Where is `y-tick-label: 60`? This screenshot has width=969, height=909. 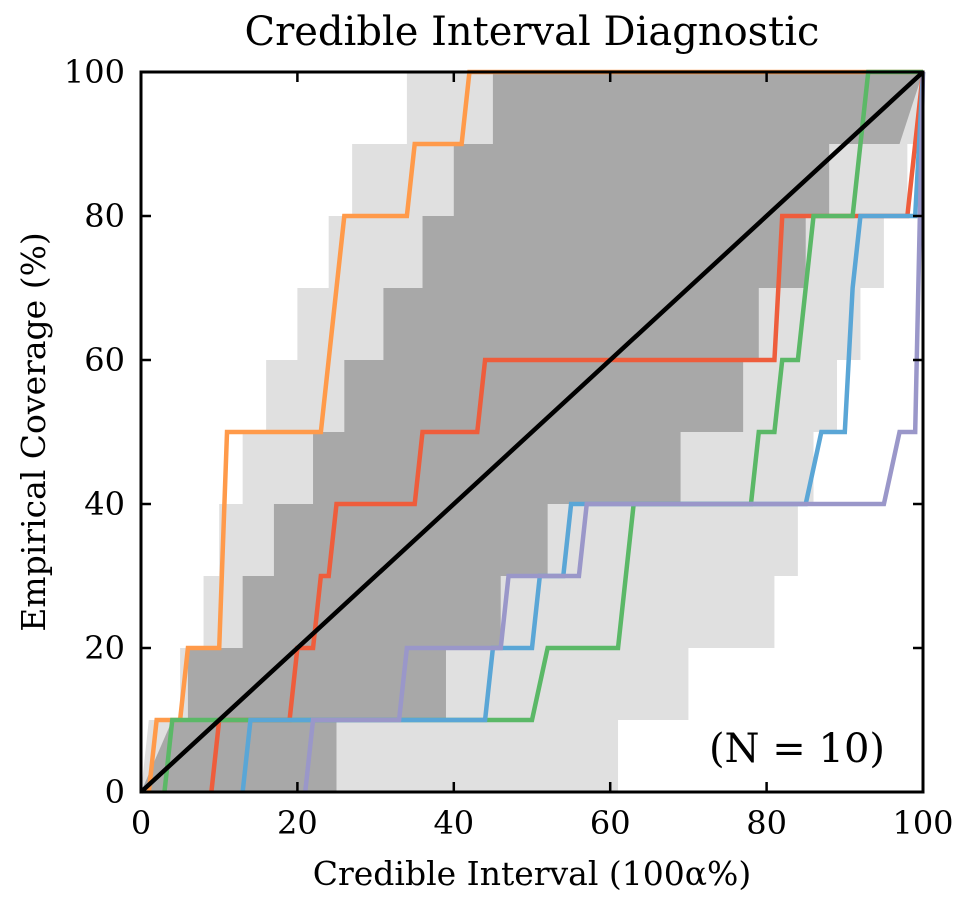 y-tick-label: 60 is located at coordinates (104, 360).